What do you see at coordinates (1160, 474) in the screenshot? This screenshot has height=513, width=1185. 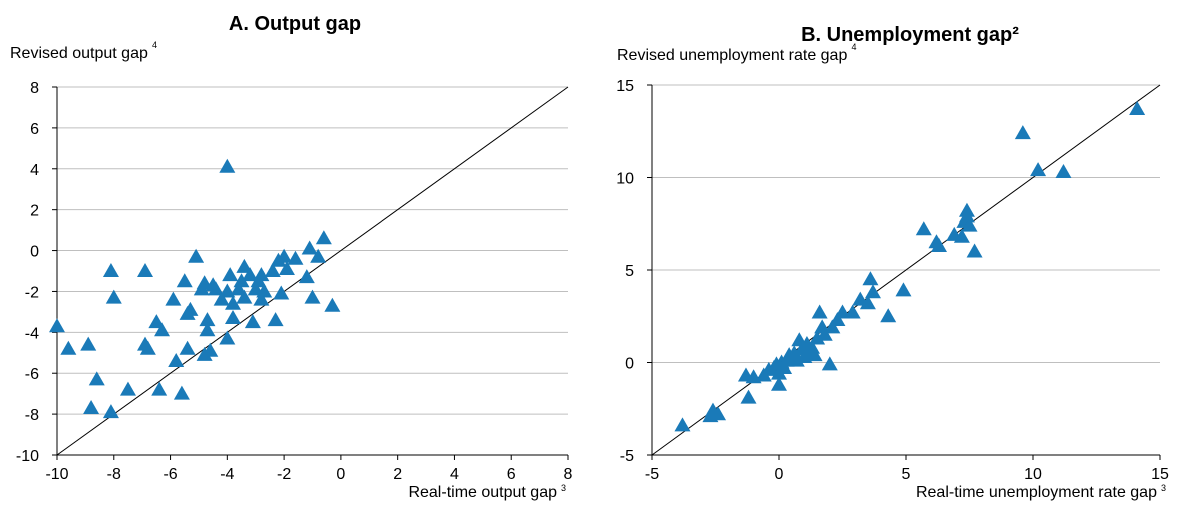 I see `x-tick-label: 15` at bounding box center [1160, 474].